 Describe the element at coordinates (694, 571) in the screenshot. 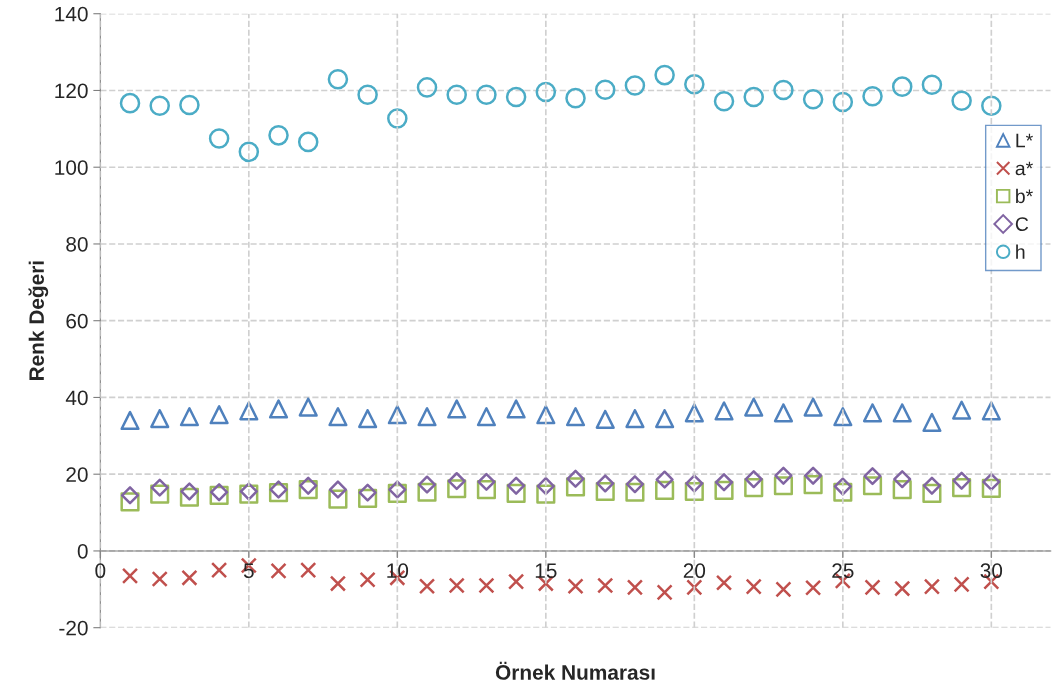

I see `x-tick-label: 20` at that location.